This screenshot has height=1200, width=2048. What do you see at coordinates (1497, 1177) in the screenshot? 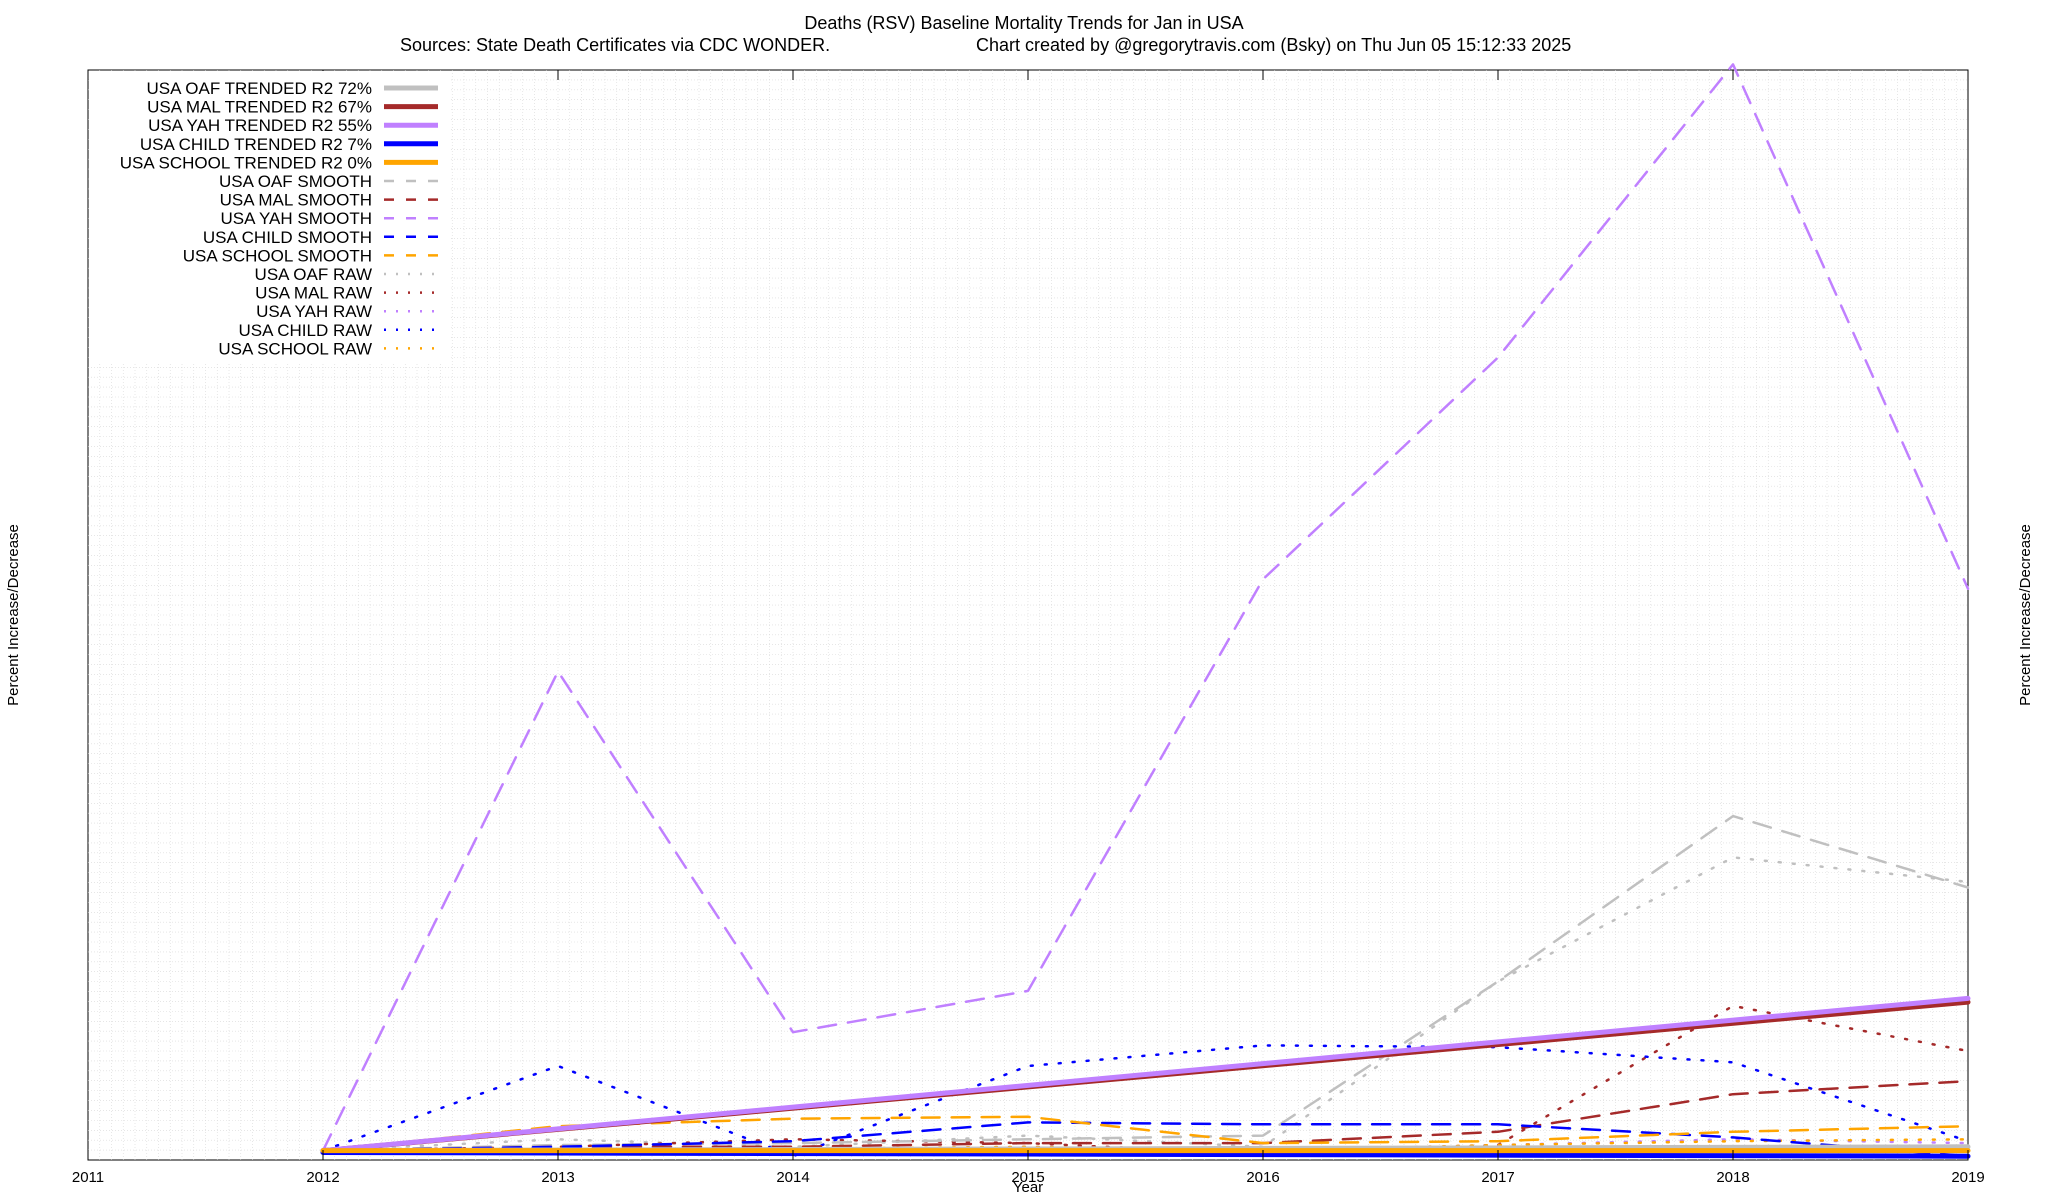
I see `x-tick-label: 2017` at bounding box center [1497, 1177].